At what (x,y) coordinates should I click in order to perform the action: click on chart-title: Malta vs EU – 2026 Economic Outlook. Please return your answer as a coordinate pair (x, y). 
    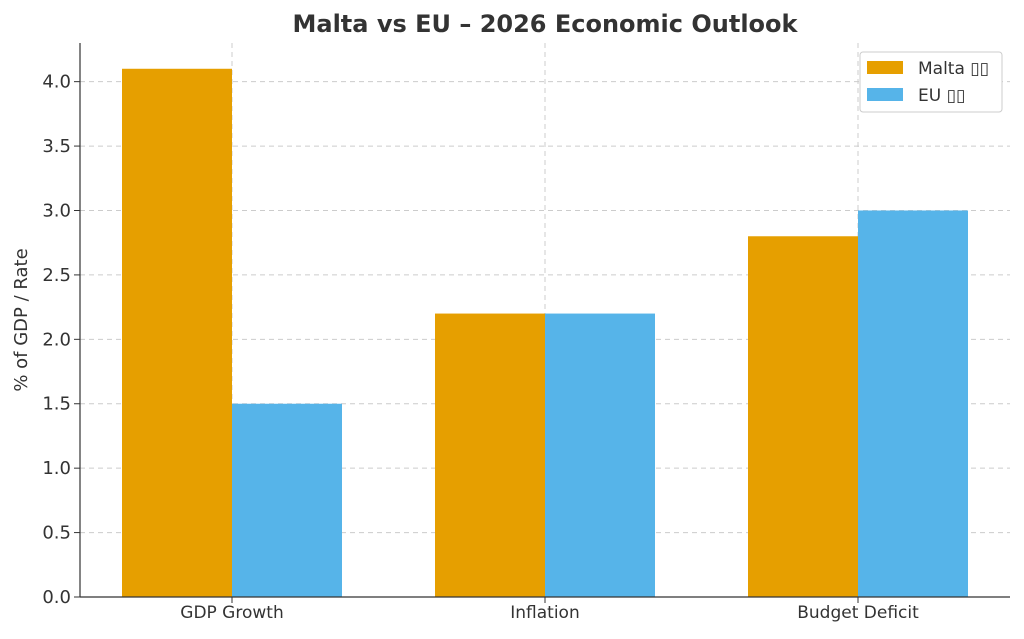
    Looking at the image, I should click on (546, 24).